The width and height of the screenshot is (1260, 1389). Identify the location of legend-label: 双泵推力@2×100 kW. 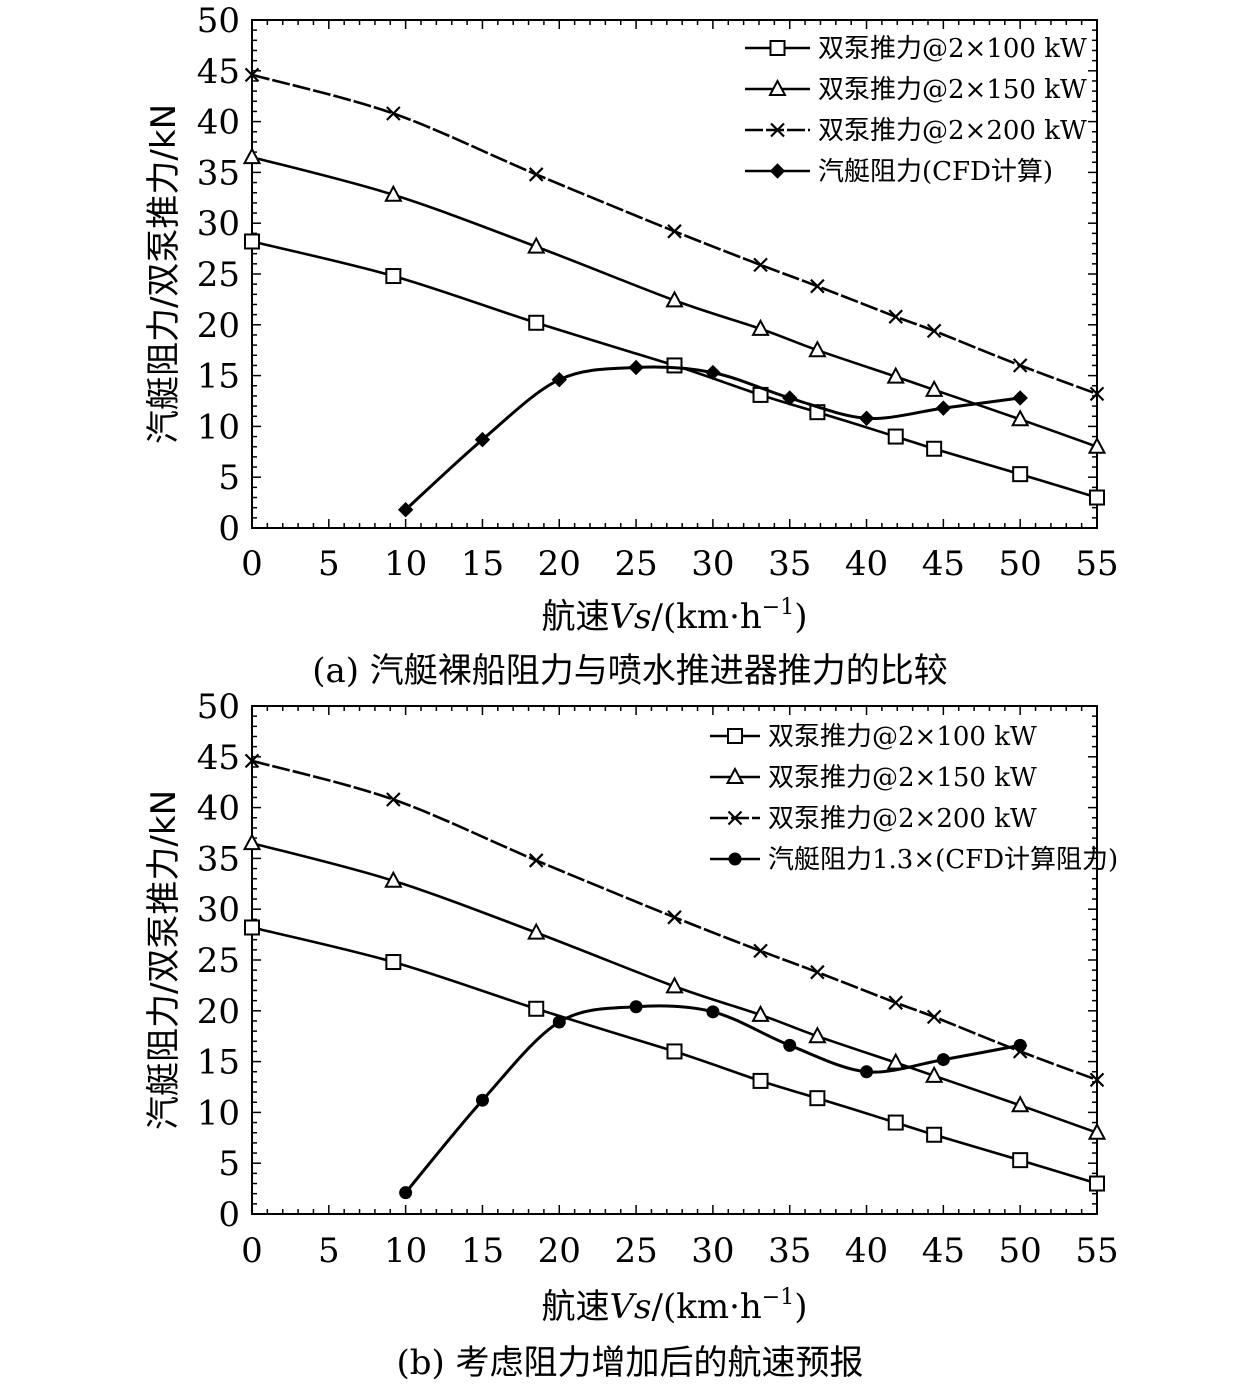
(902, 737).